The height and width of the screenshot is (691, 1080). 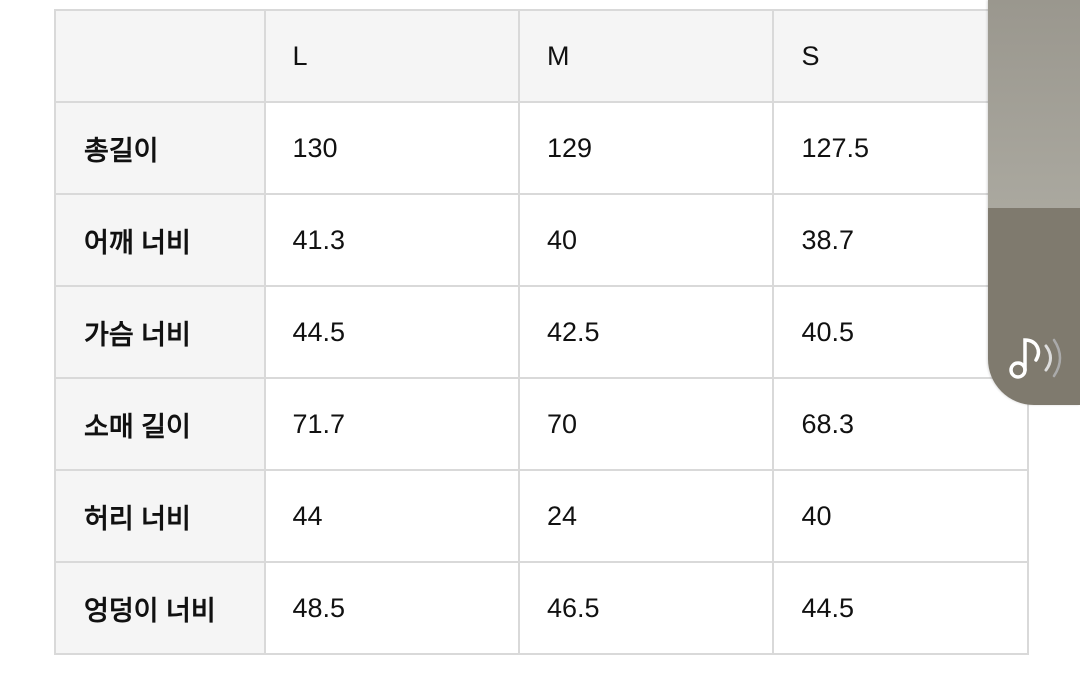 I want to click on row-label: 총길이, so click(x=160, y=148).